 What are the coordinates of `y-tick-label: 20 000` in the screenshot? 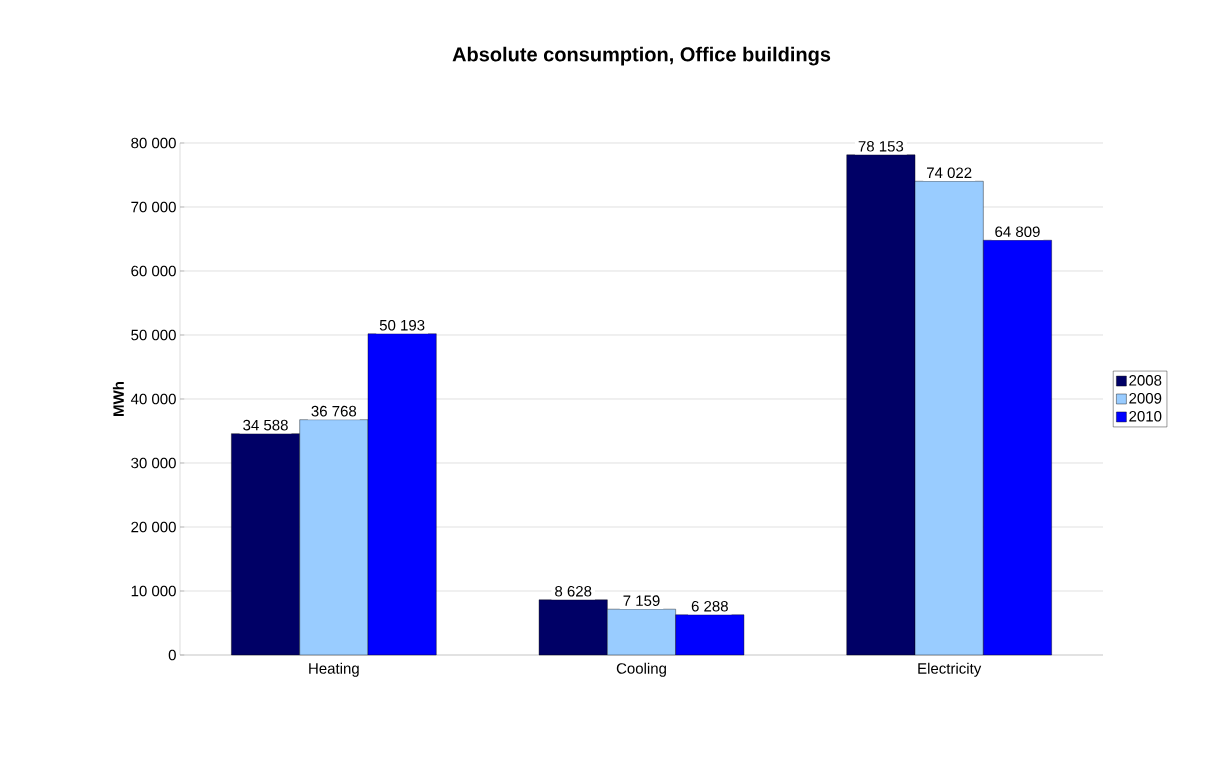 It's located at (153, 527).